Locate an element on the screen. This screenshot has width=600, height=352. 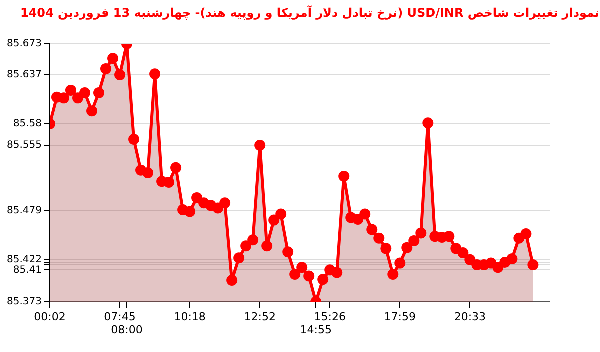
x-tick-label: 08:00 is located at coordinates (127, 330).